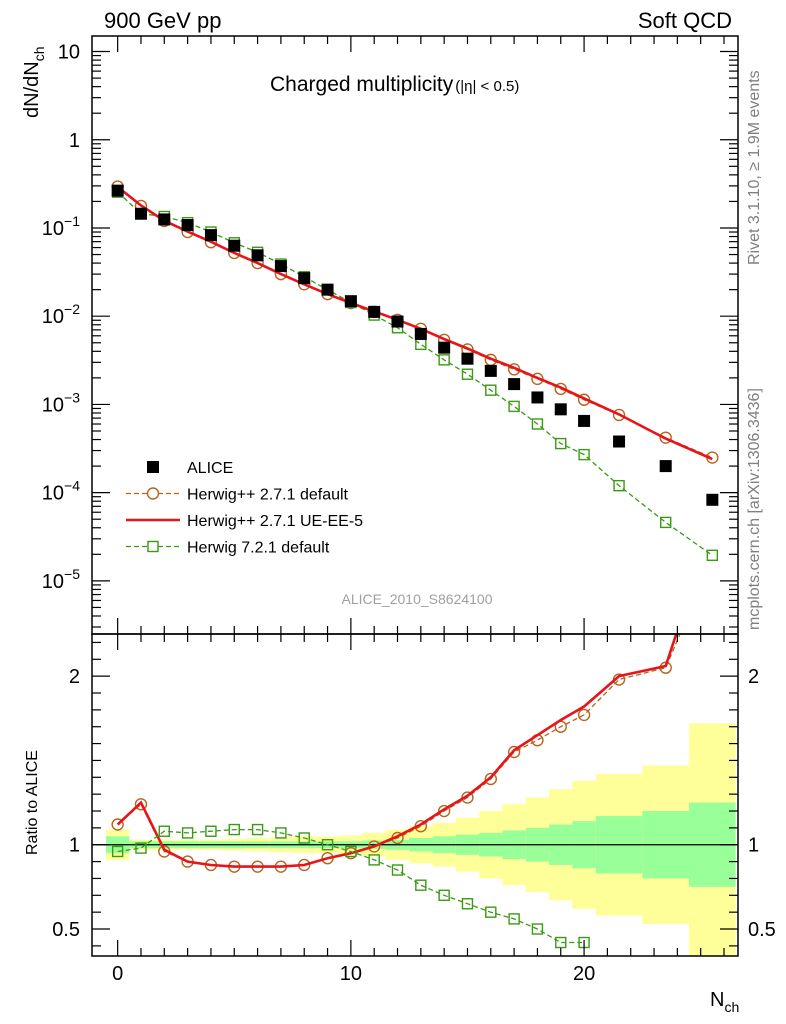 Image resolution: width=786 pixels, height=1024 pixels. I want to click on legend-label: Herwig++ 2.7.1 default, so click(268, 495).